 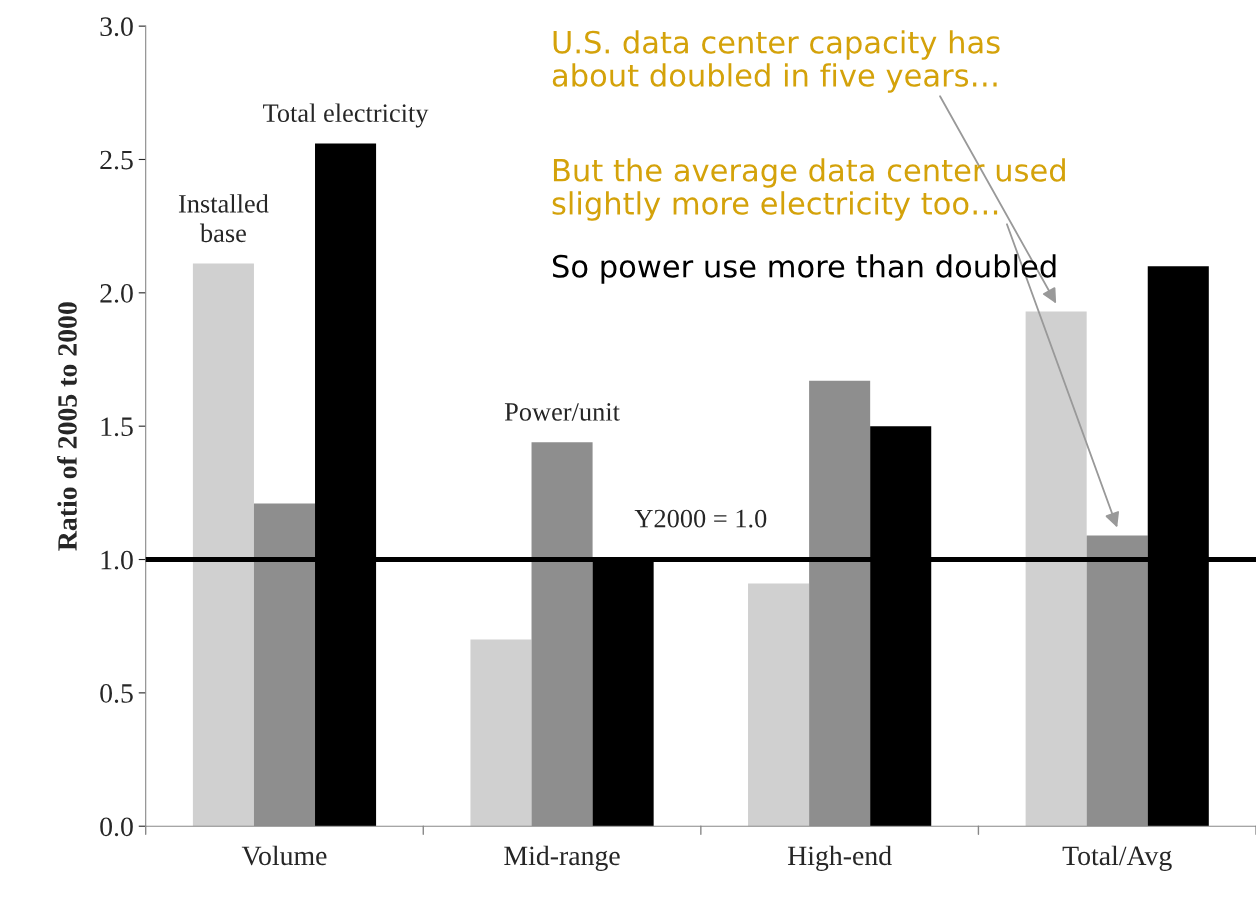 What do you see at coordinates (700, 518) in the screenshot?
I see `ref-line-label: Y2000 = 1.0` at bounding box center [700, 518].